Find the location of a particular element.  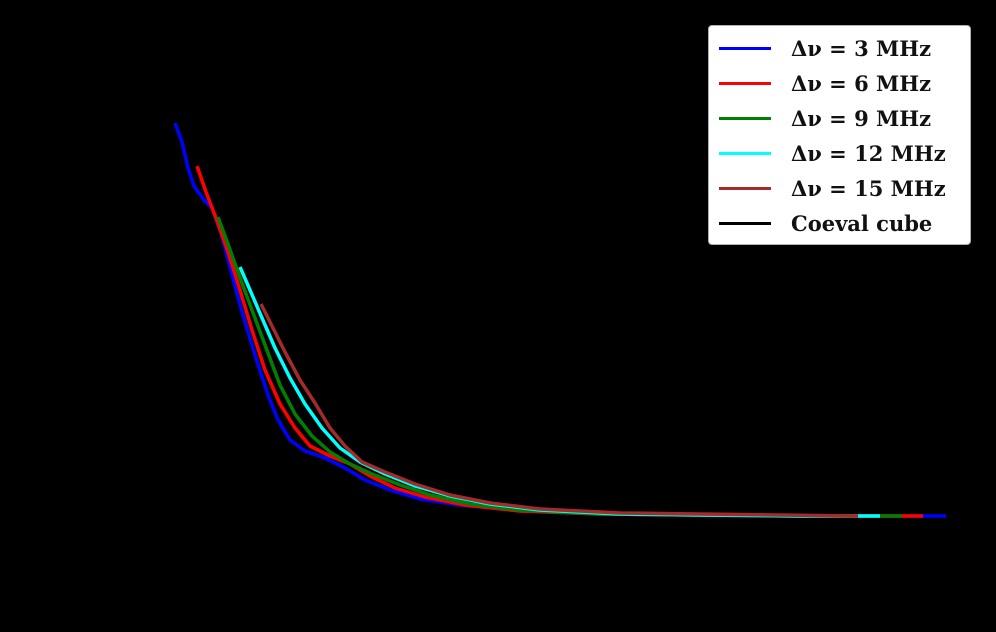

legend-swatch-coeval-cube is located at coordinates (745, 223).